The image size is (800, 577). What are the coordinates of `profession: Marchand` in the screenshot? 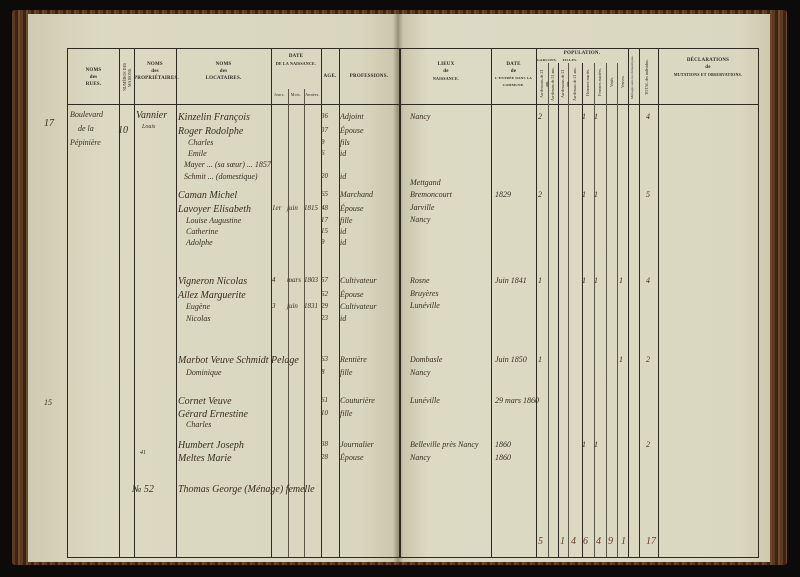 It's located at (357, 194).